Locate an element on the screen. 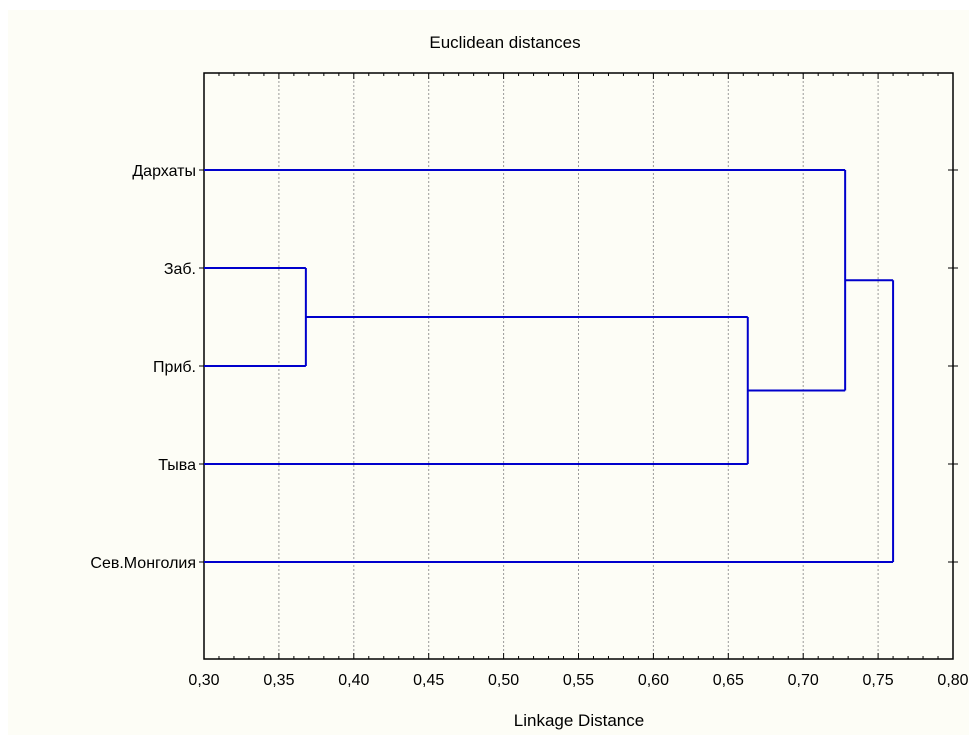 This screenshot has width=979, height=740. x-tick-label: 0,35 is located at coordinates (278, 680).